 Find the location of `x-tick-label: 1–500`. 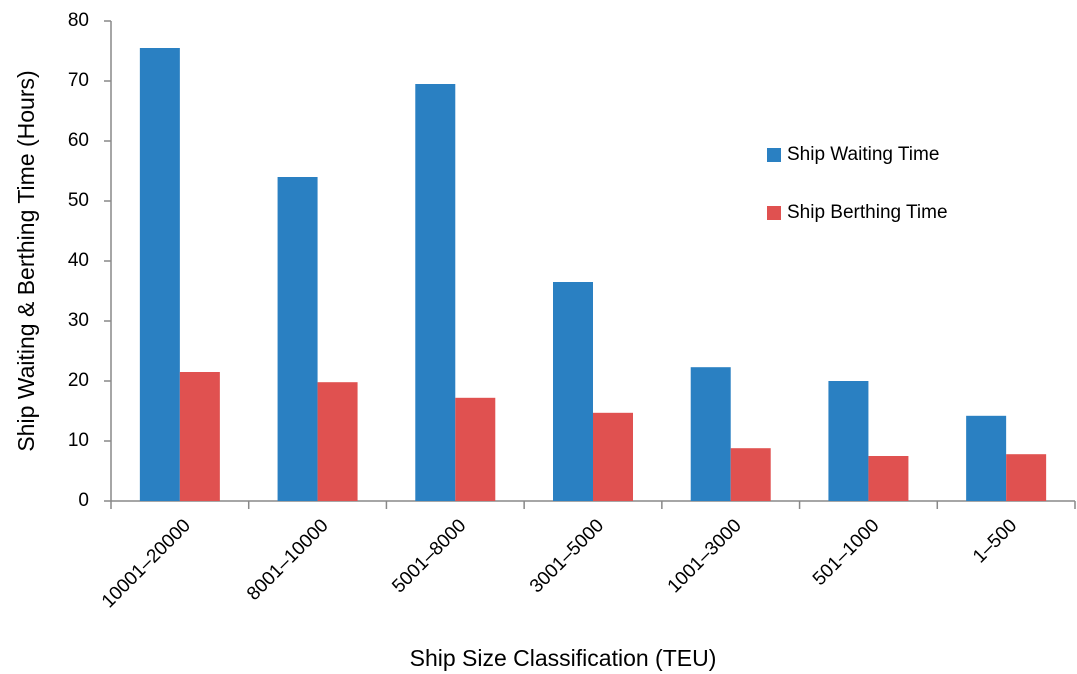

x-tick-label: 1–500 is located at coordinates (995, 541).